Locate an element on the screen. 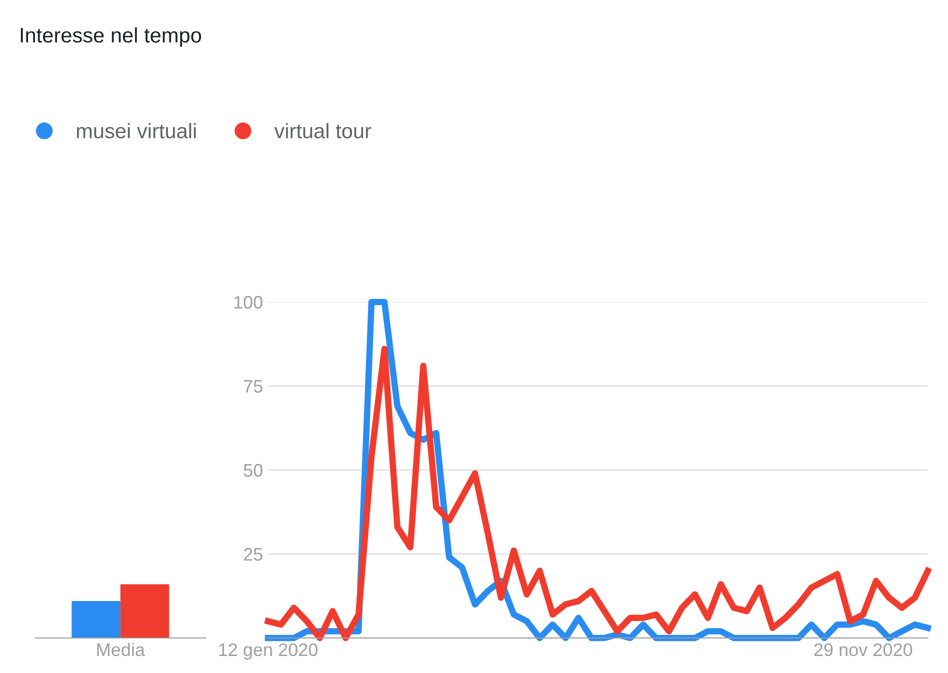 The image size is (948, 673). legend-label: virtual tour is located at coordinates (323, 130).